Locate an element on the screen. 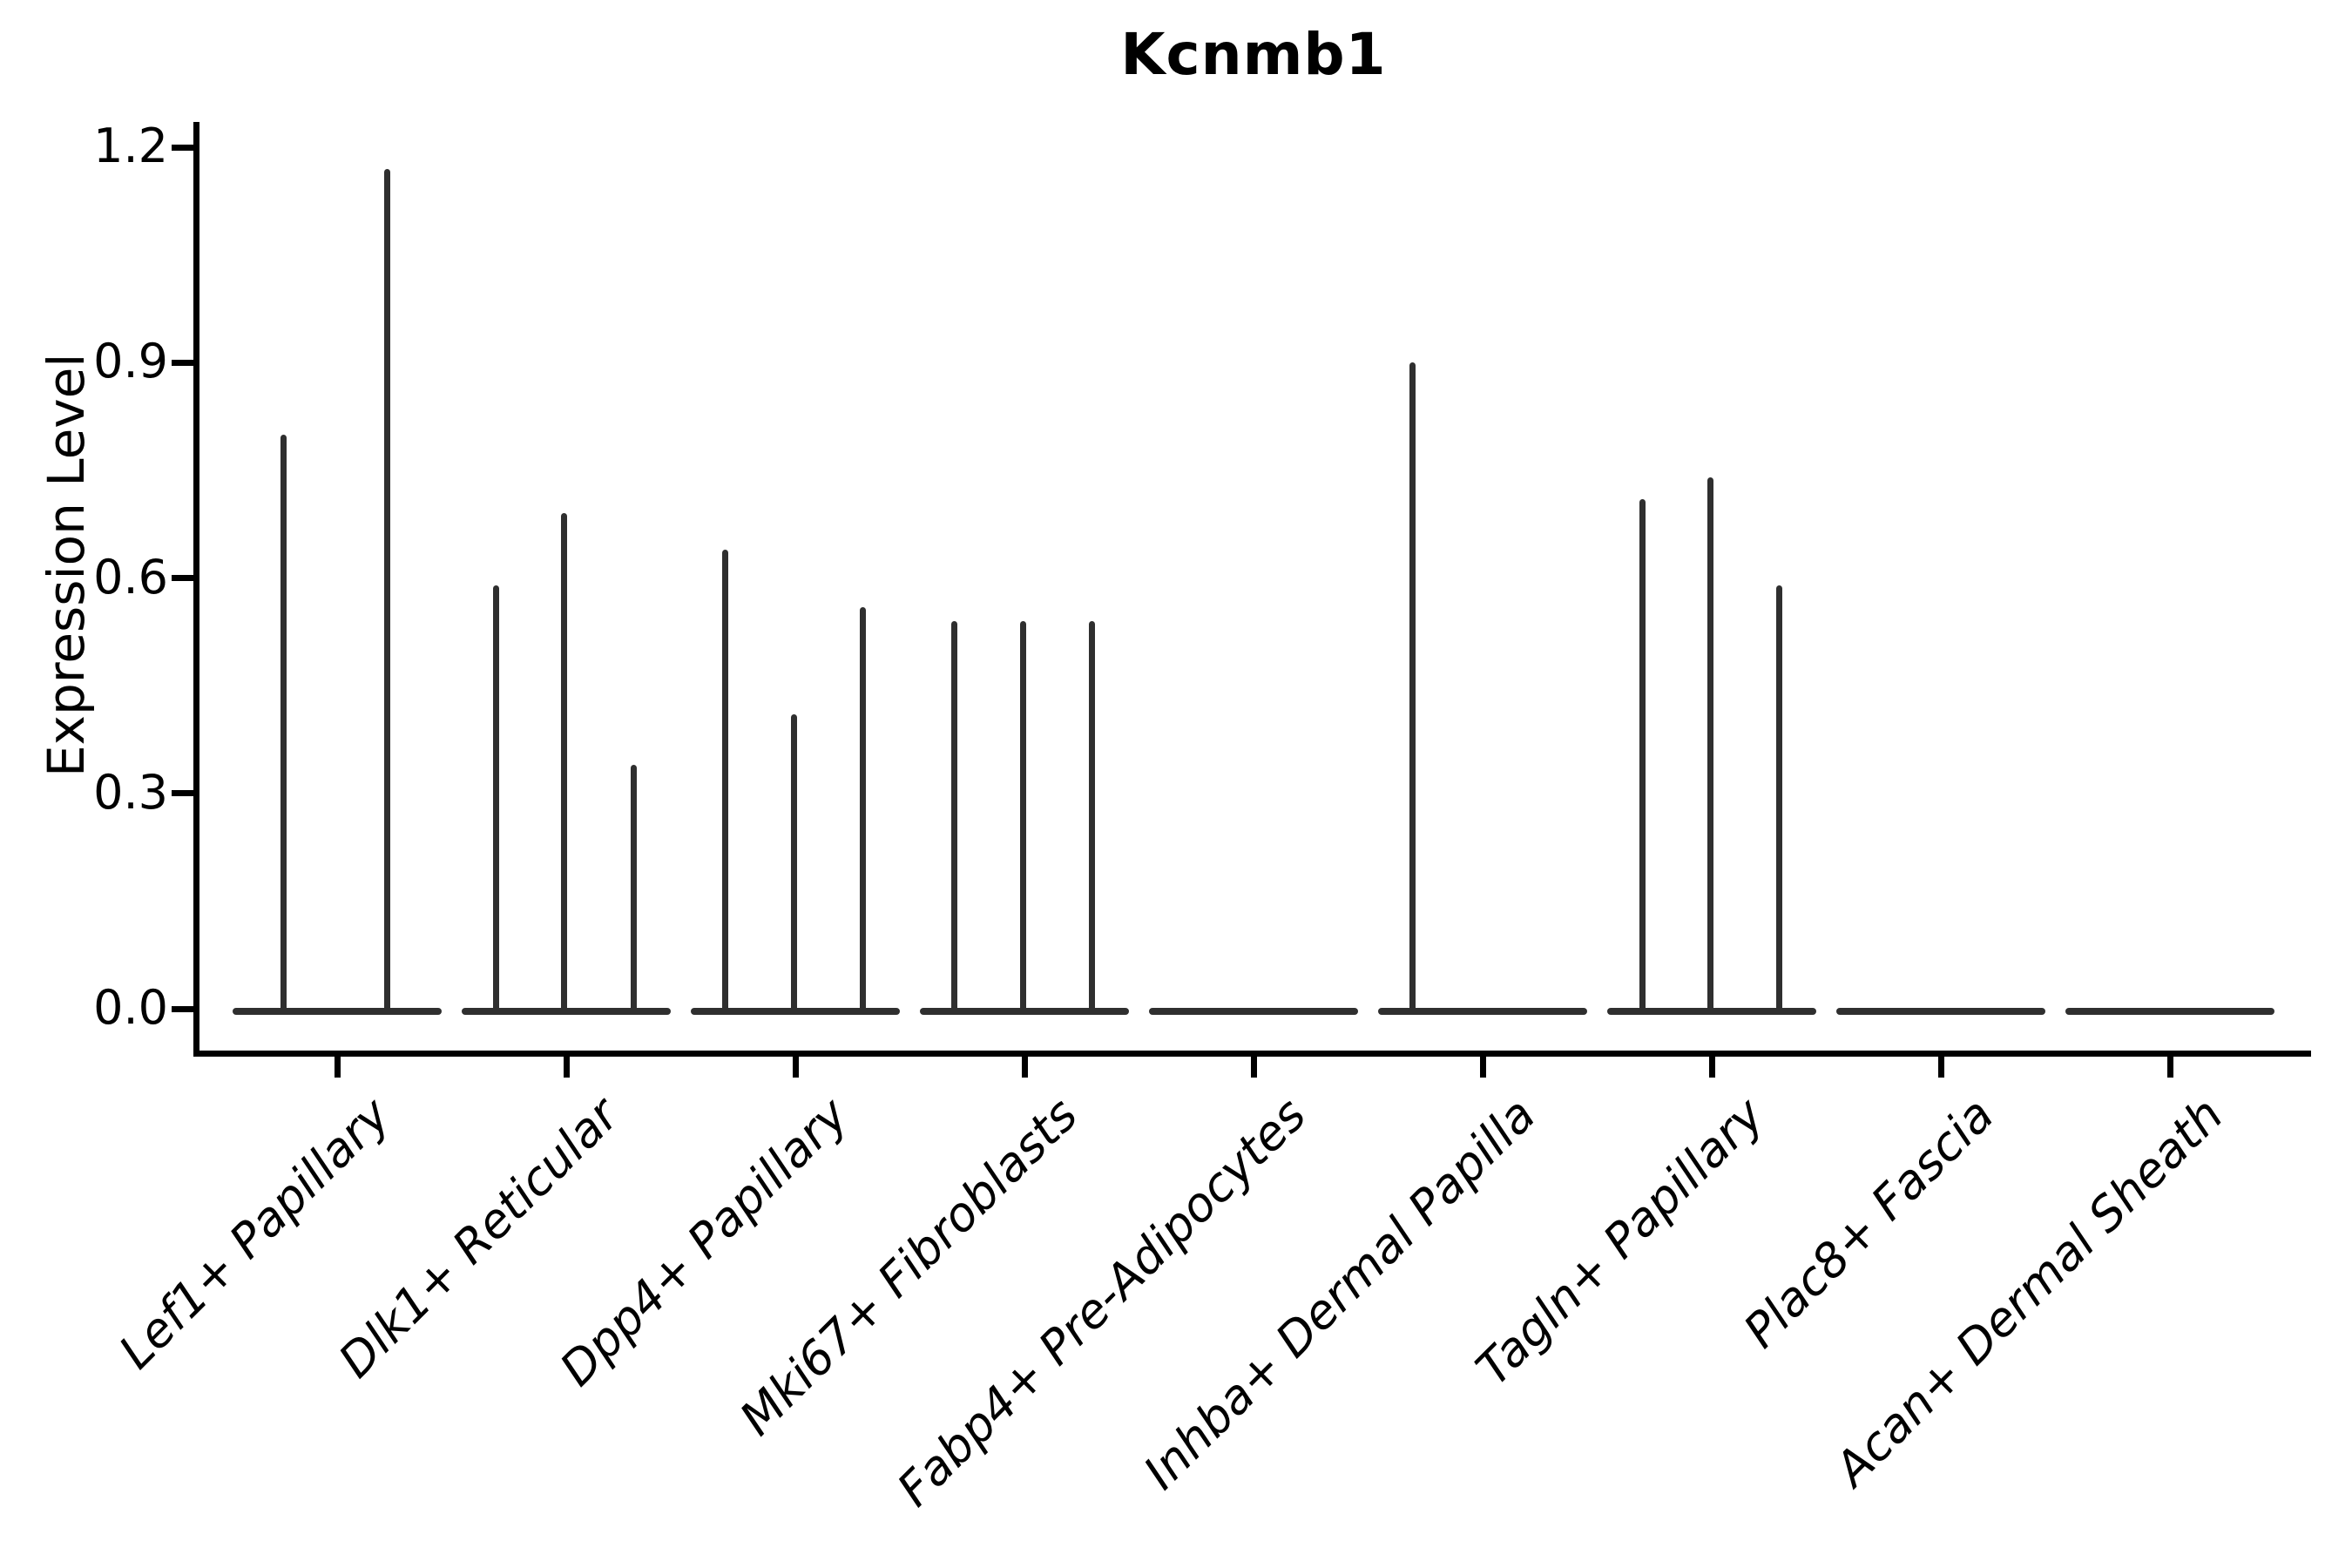 The width and height of the screenshot is (2352, 1568). y-tick-label: 0.9 is located at coordinates (130, 361).